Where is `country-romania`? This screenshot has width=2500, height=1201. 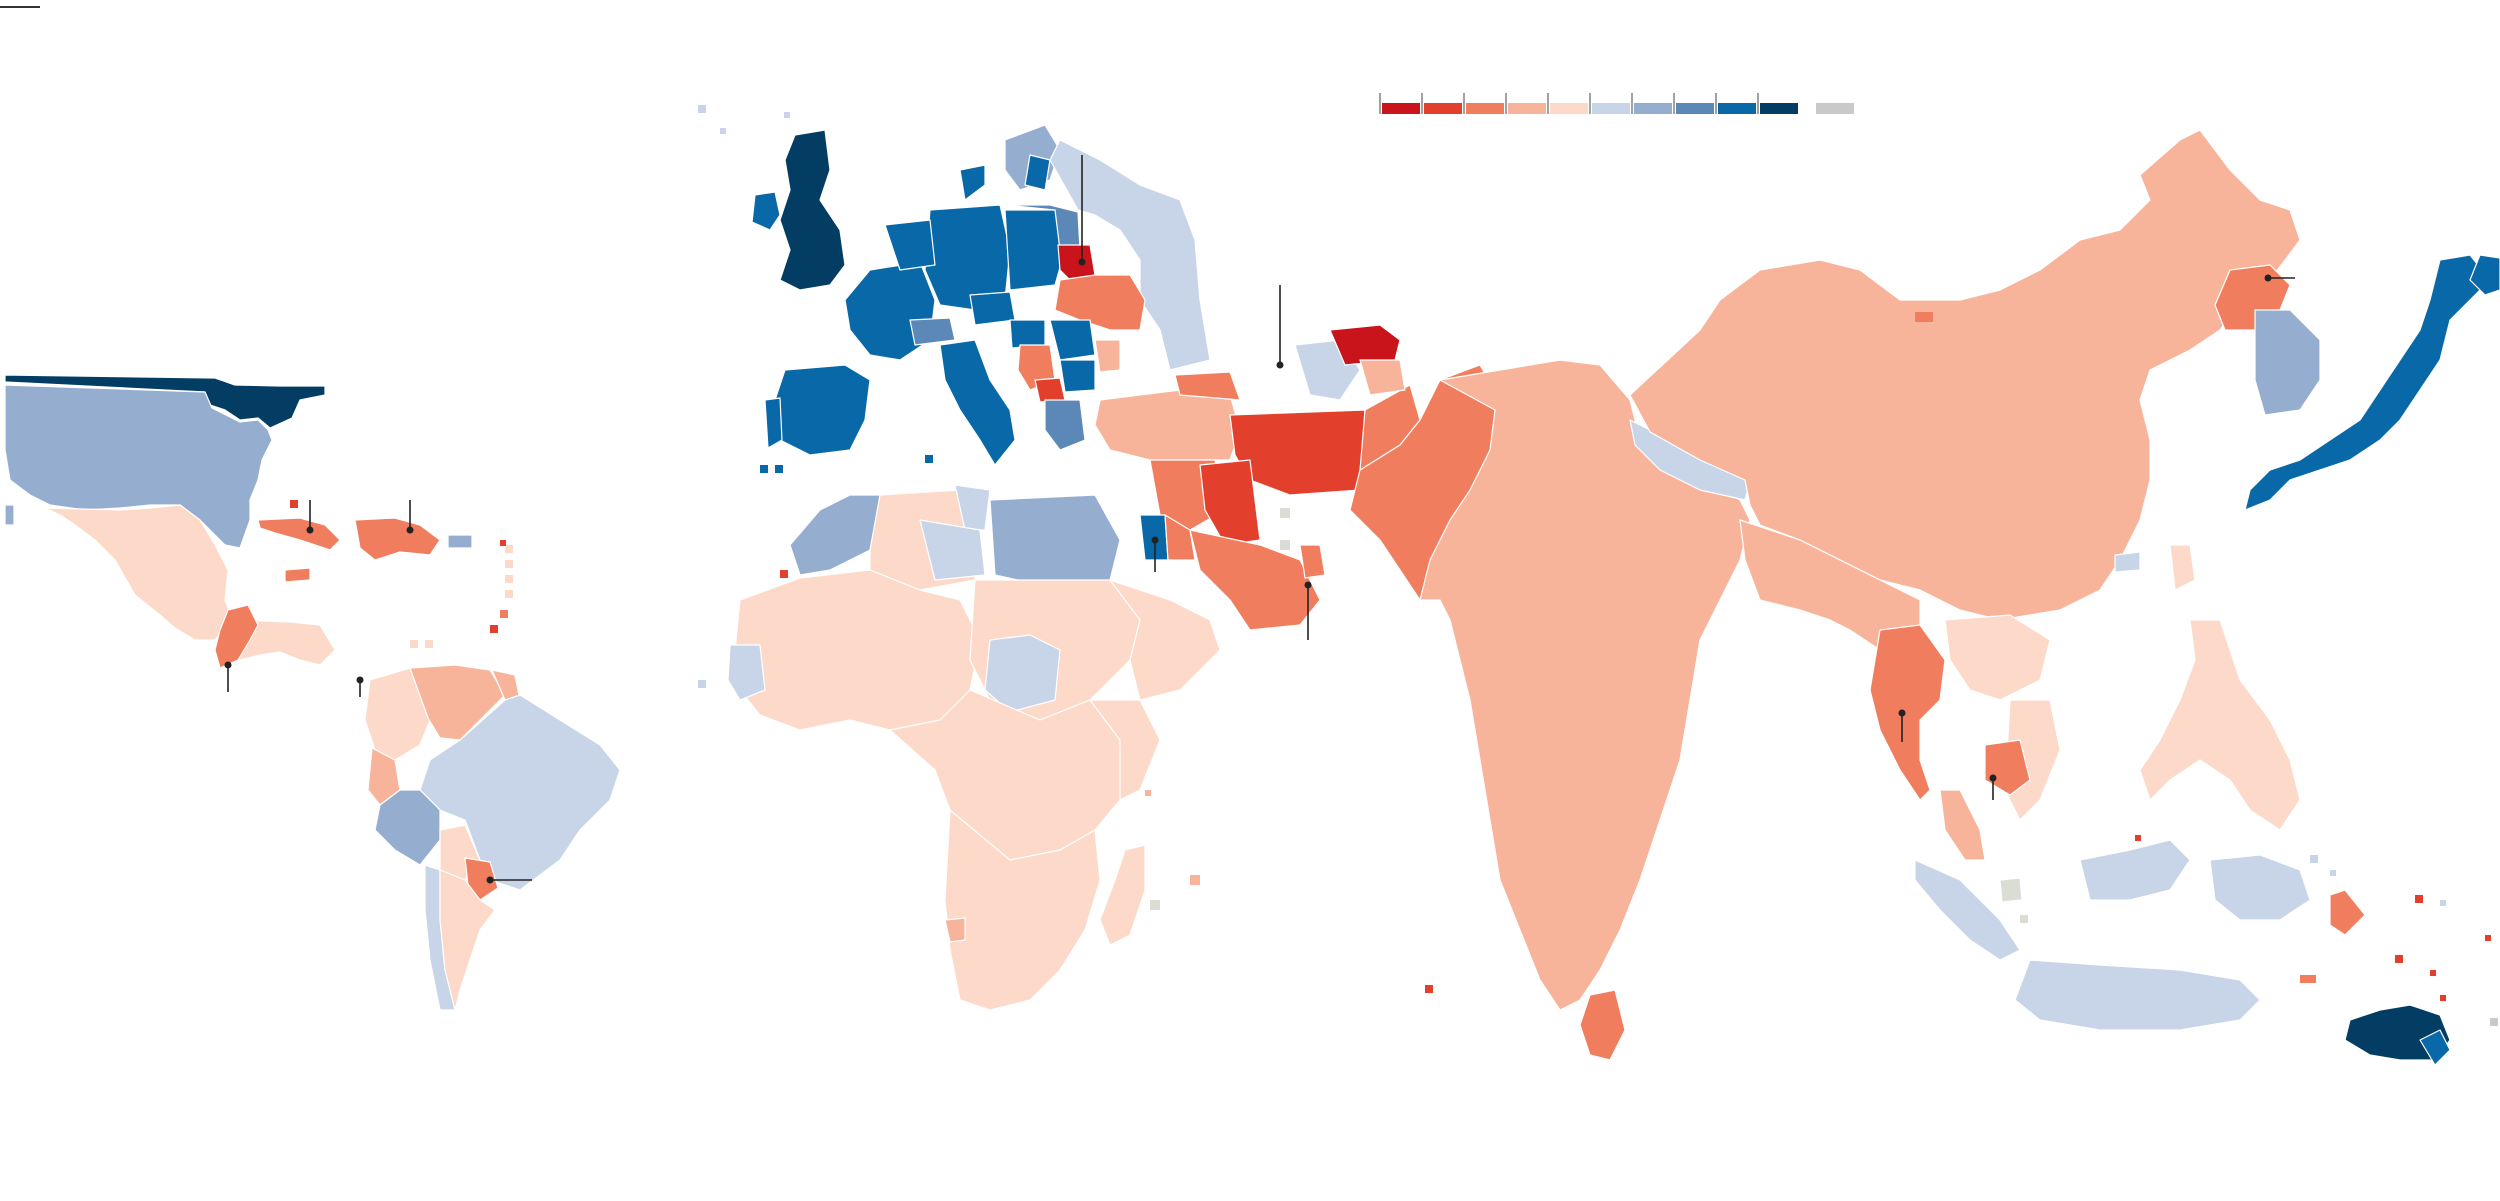 country-romania is located at coordinates (1072, 340).